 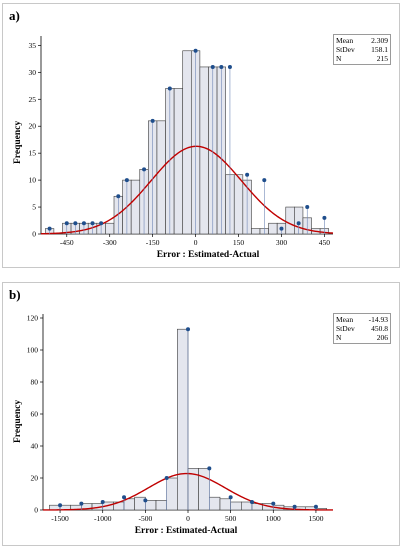 I want to click on stat-n-value: 206, so click(x=382, y=337).